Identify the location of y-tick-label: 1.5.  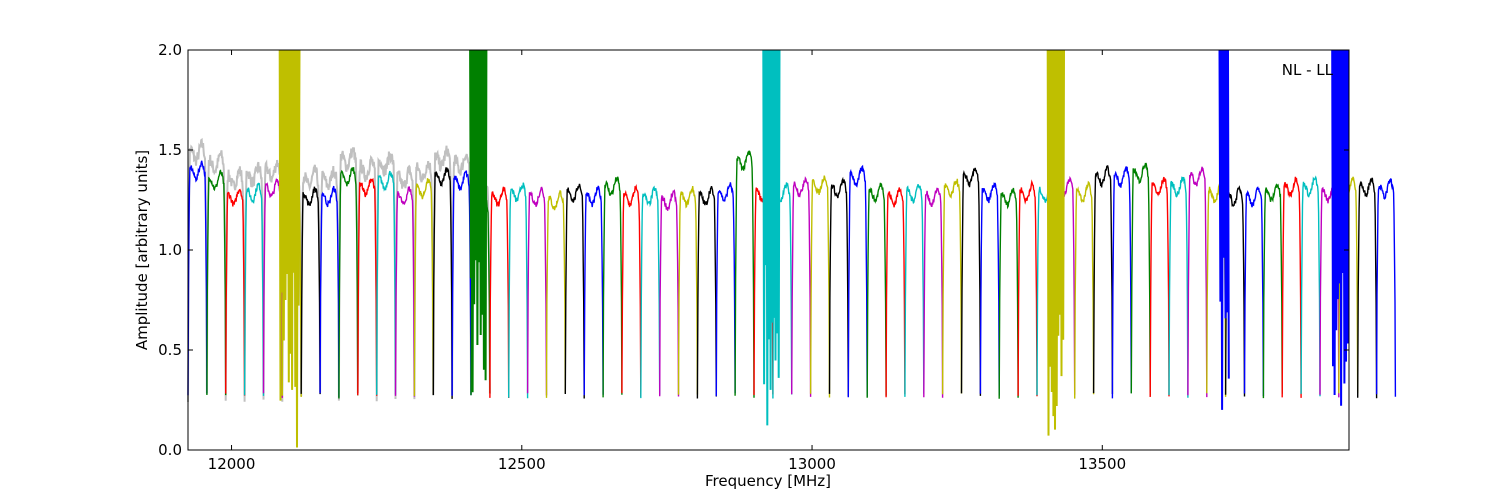
(170, 150).